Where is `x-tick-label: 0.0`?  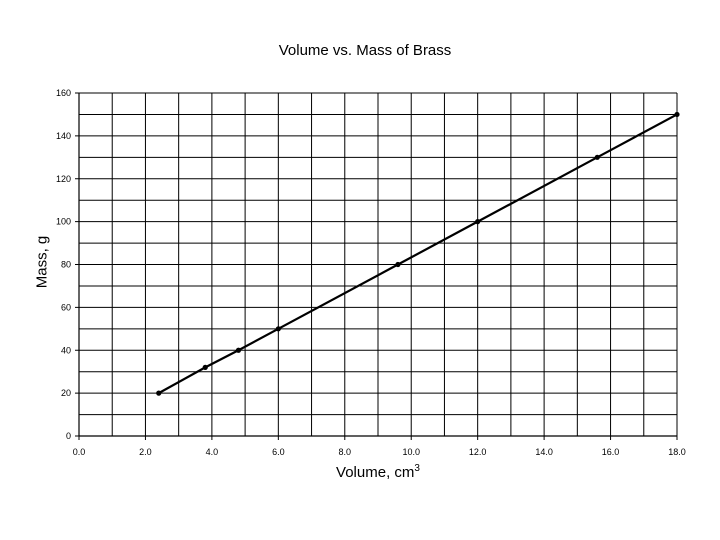 x-tick-label: 0.0 is located at coordinates (79, 452).